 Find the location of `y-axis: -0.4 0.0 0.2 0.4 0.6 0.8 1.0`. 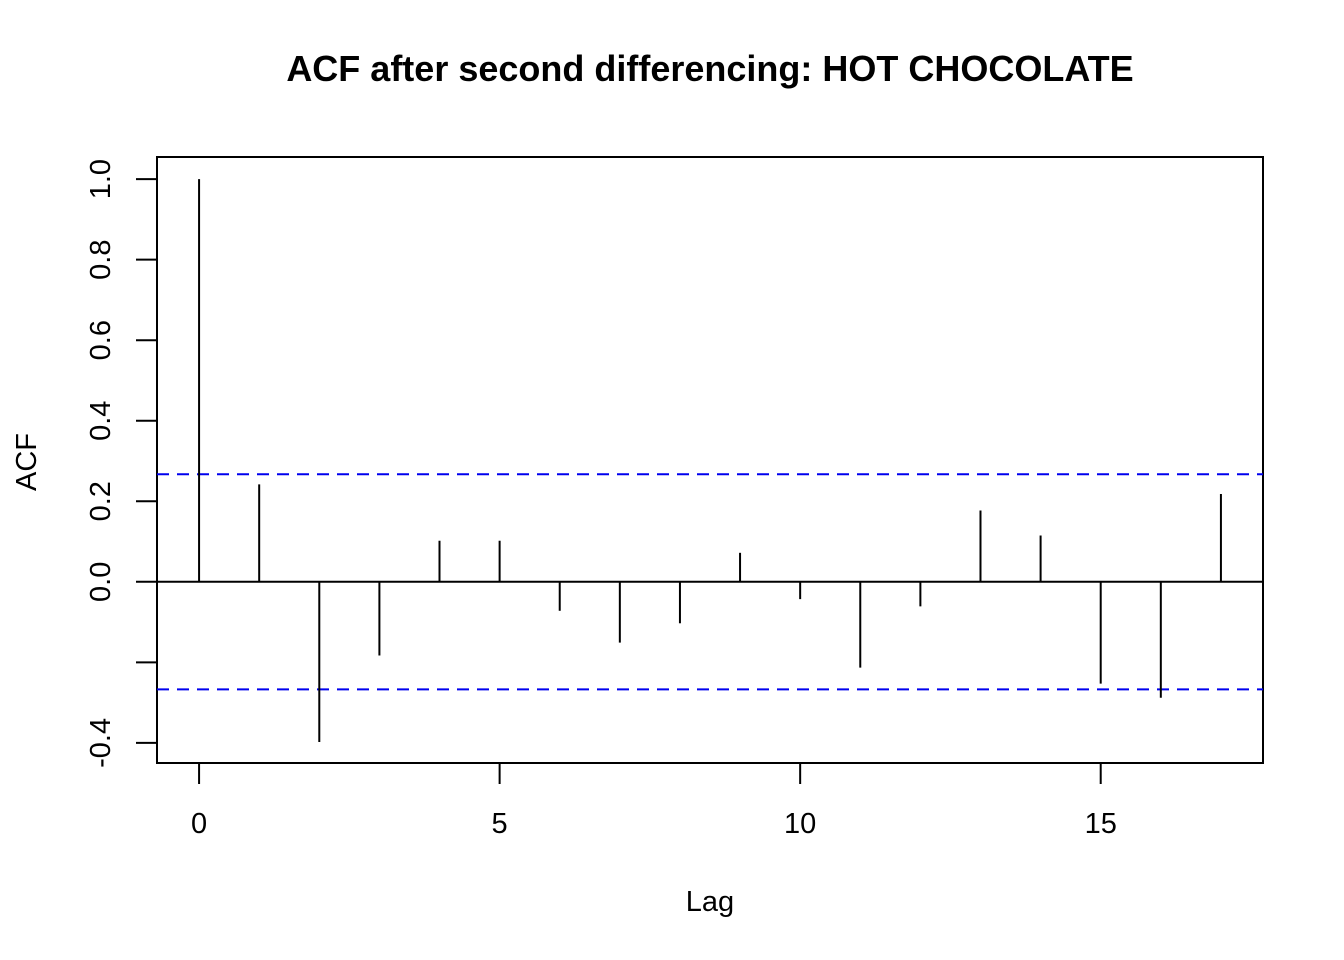

y-axis: -0.4 0.0 0.2 0.4 0.6 0.8 1.0 is located at coordinates (121, 463).